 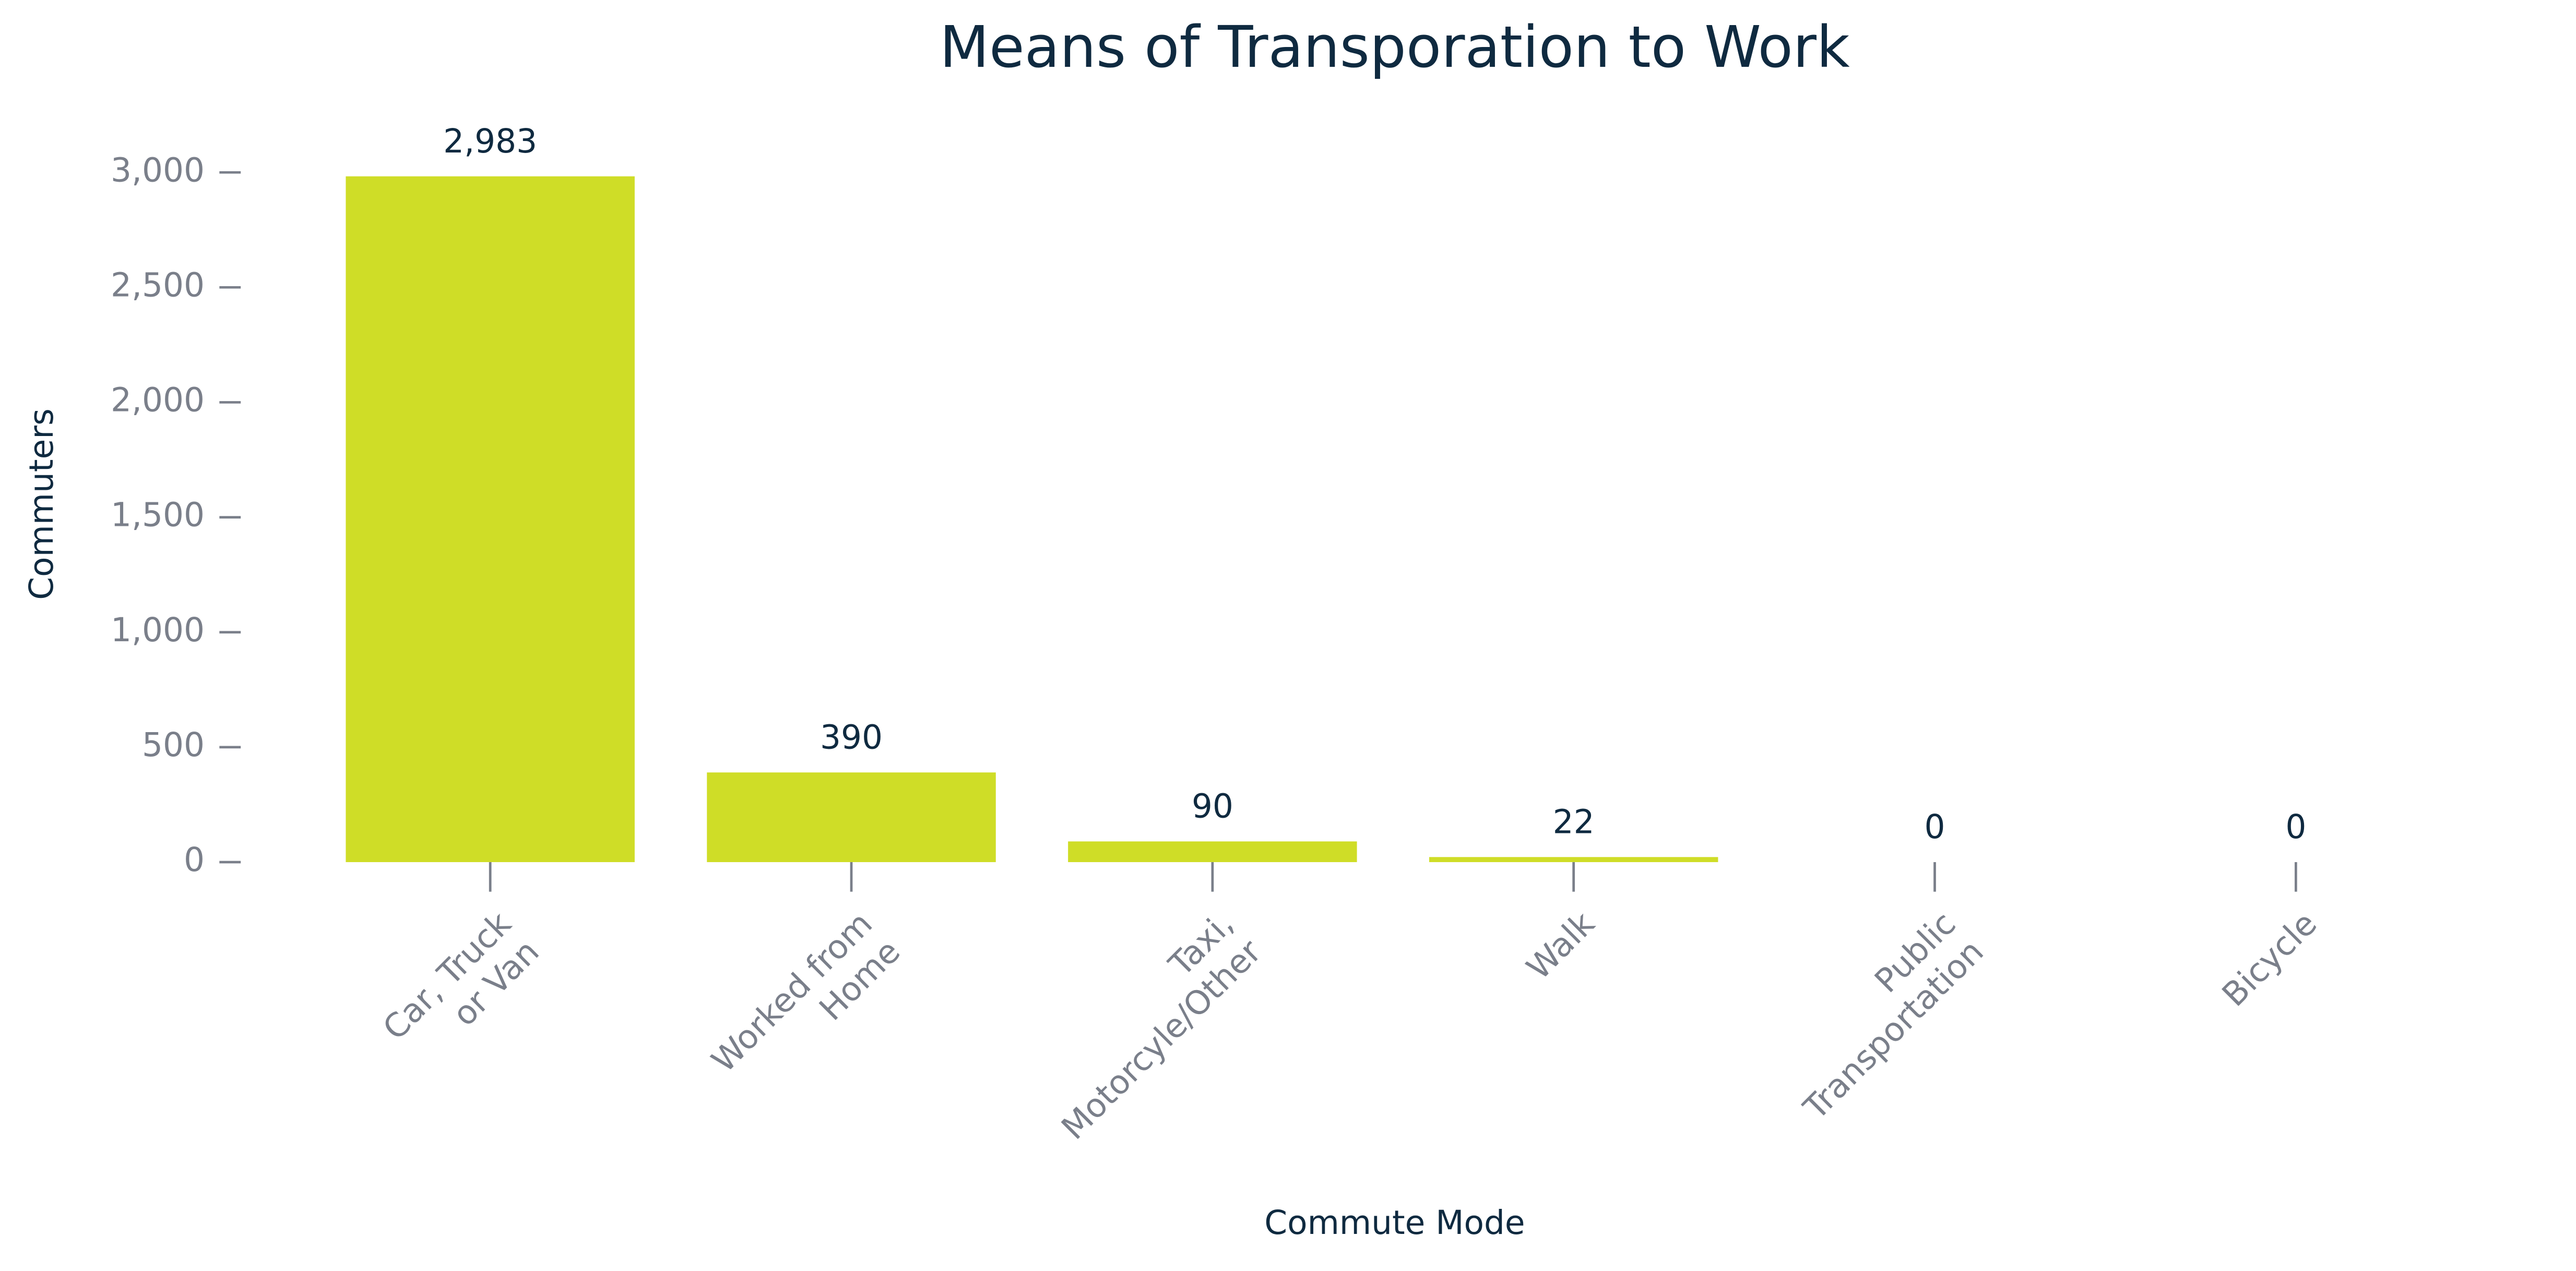 I want to click on x-tick-label: PublicTransportation, so click(x=1879, y=1015).